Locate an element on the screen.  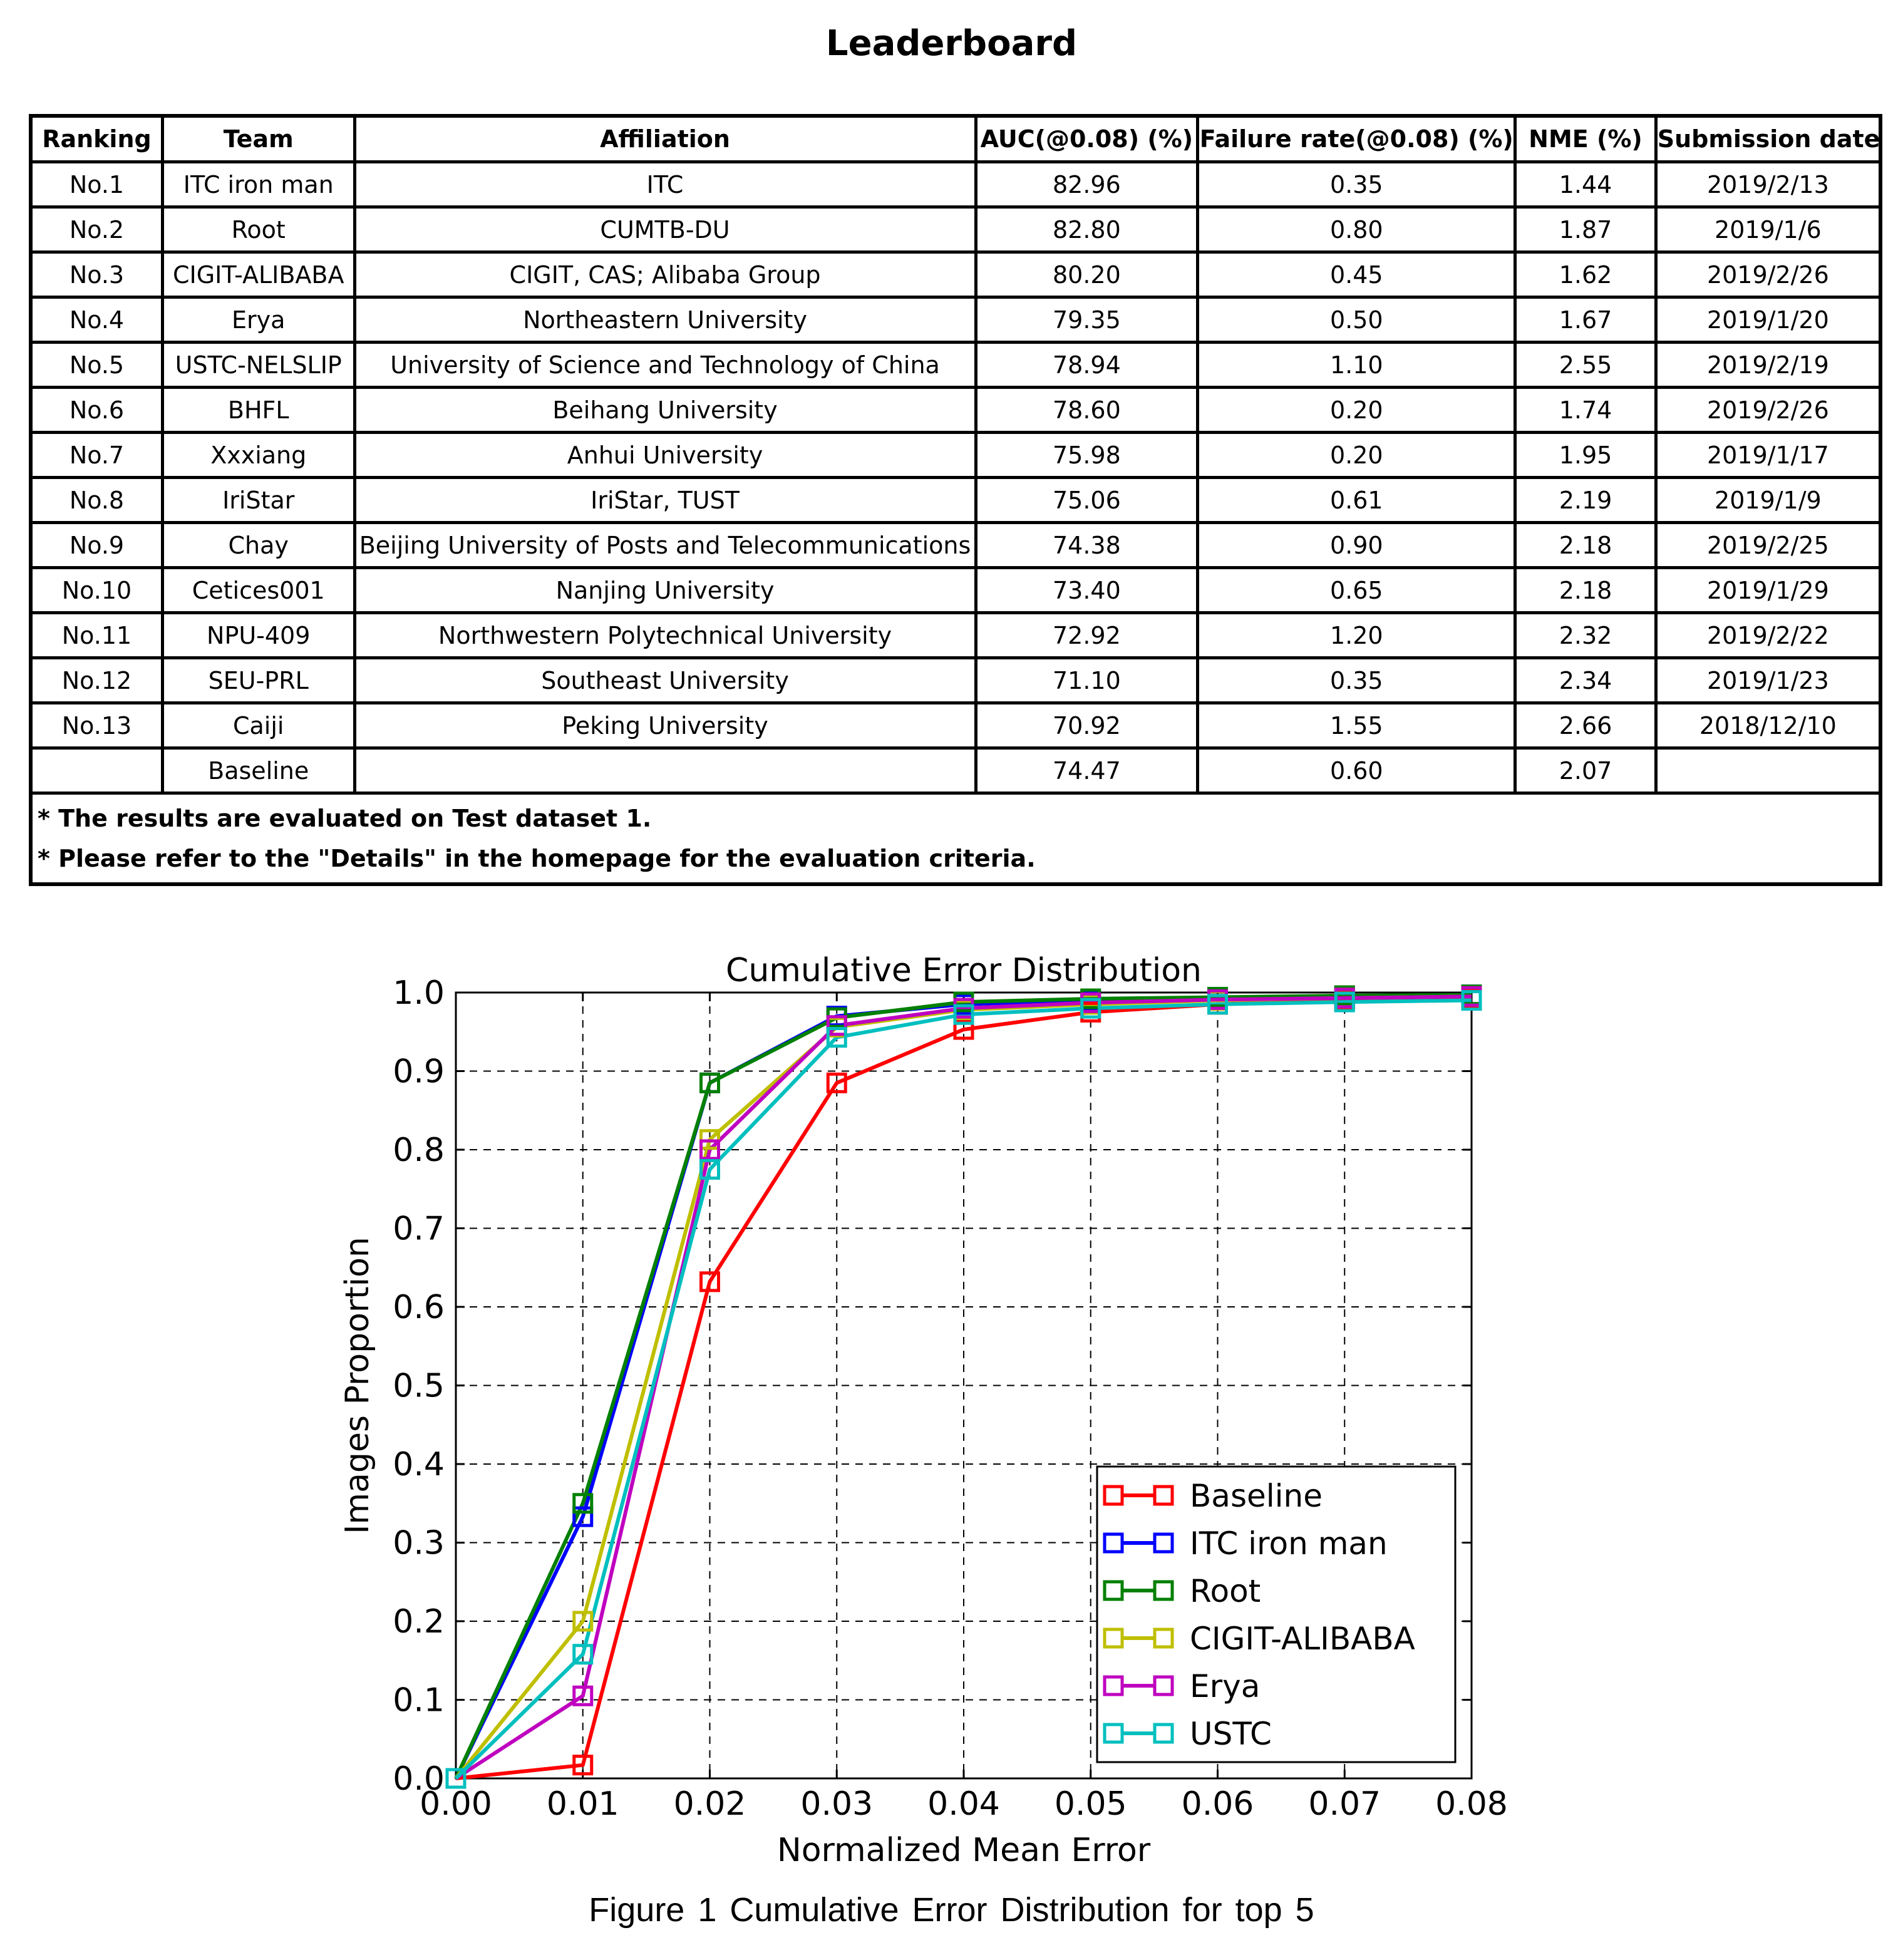
table-row: No.2 Root CUMTB-DU 82.80 0.80 1.87 2019/1/6 is located at coordinates (955, 229).